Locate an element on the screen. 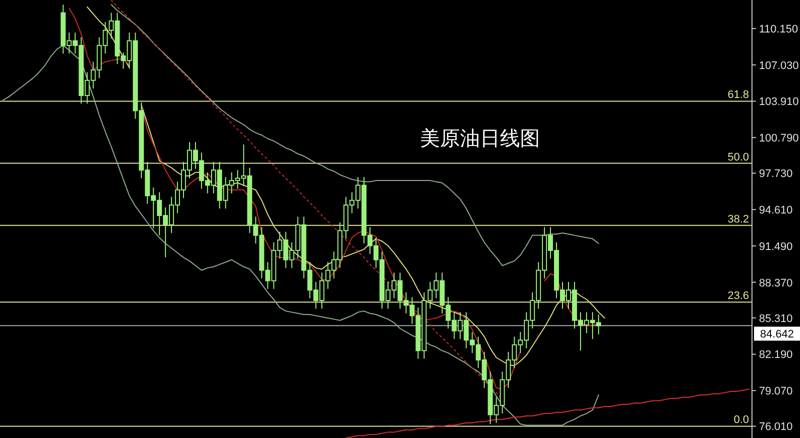  y-tick-label: 100.790 is located at coordinates (779, 138).